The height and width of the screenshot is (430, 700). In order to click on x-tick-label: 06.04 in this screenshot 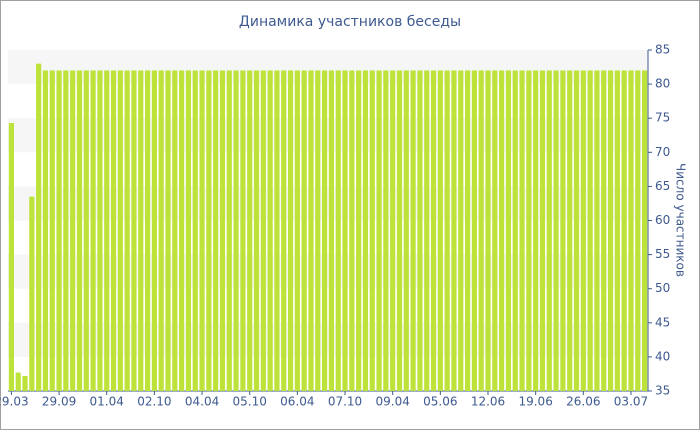, I will do `click(297, 402)`.